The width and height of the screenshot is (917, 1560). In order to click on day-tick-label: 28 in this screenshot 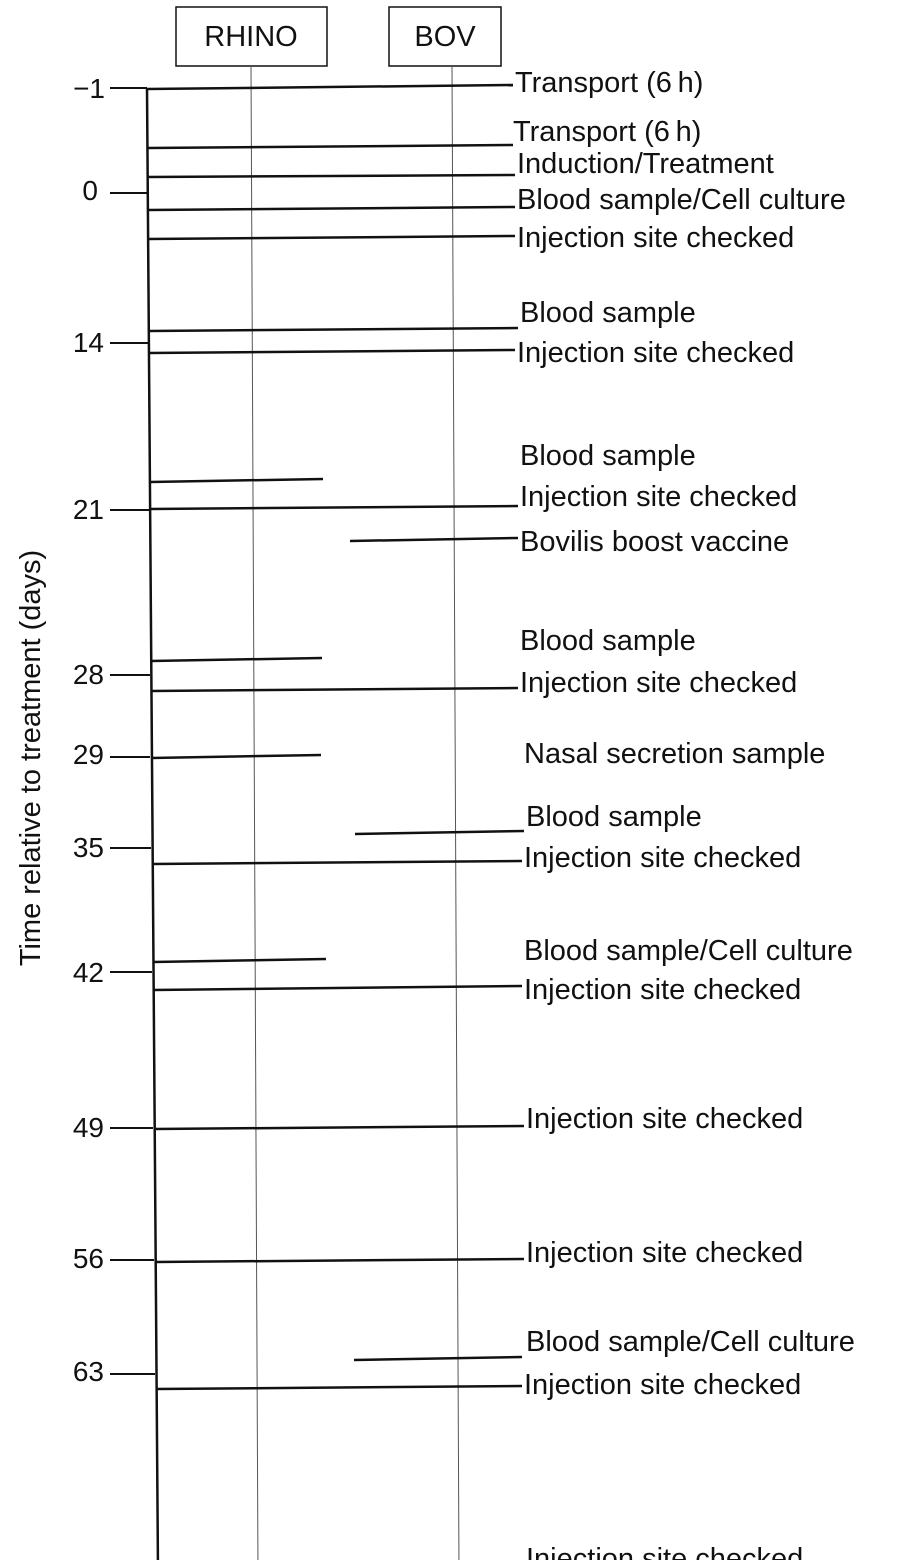, I will do `click(88, 674)`.